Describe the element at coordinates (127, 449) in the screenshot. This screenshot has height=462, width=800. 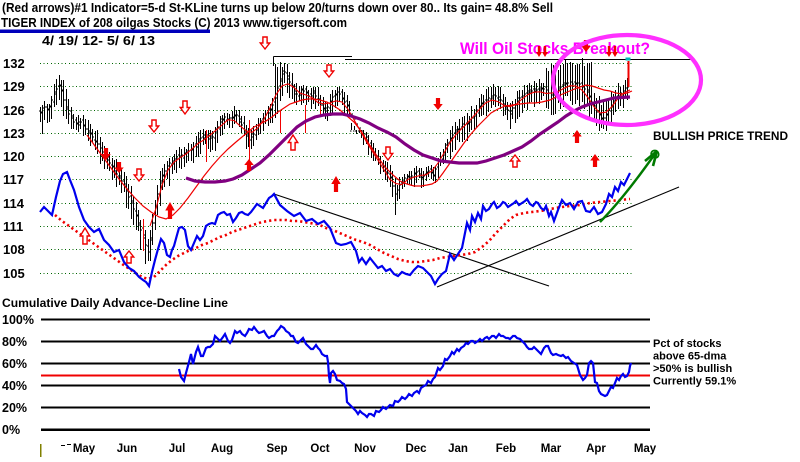
I see `svg-text: Jun` at that location.